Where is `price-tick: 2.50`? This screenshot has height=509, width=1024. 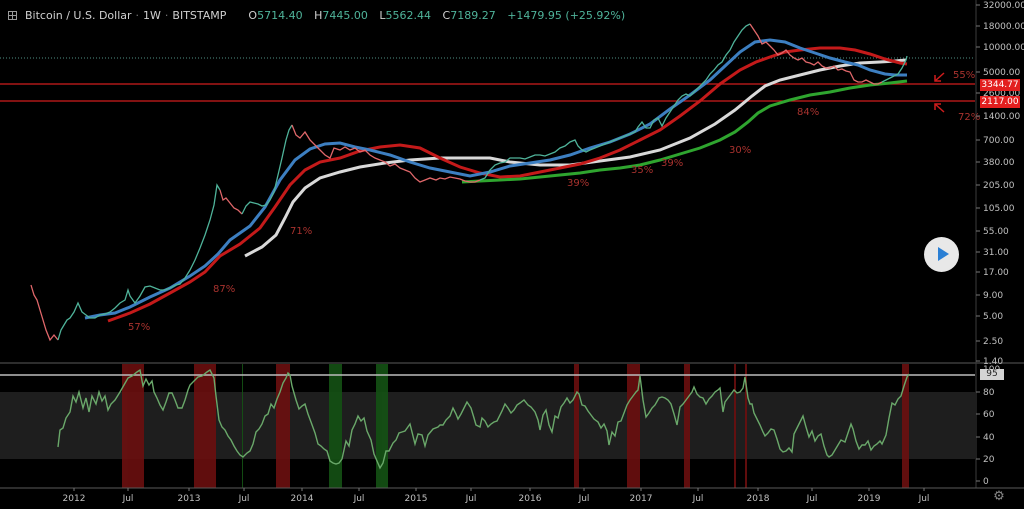
price-tick: 2.50 is located at coordinates (993, 342).